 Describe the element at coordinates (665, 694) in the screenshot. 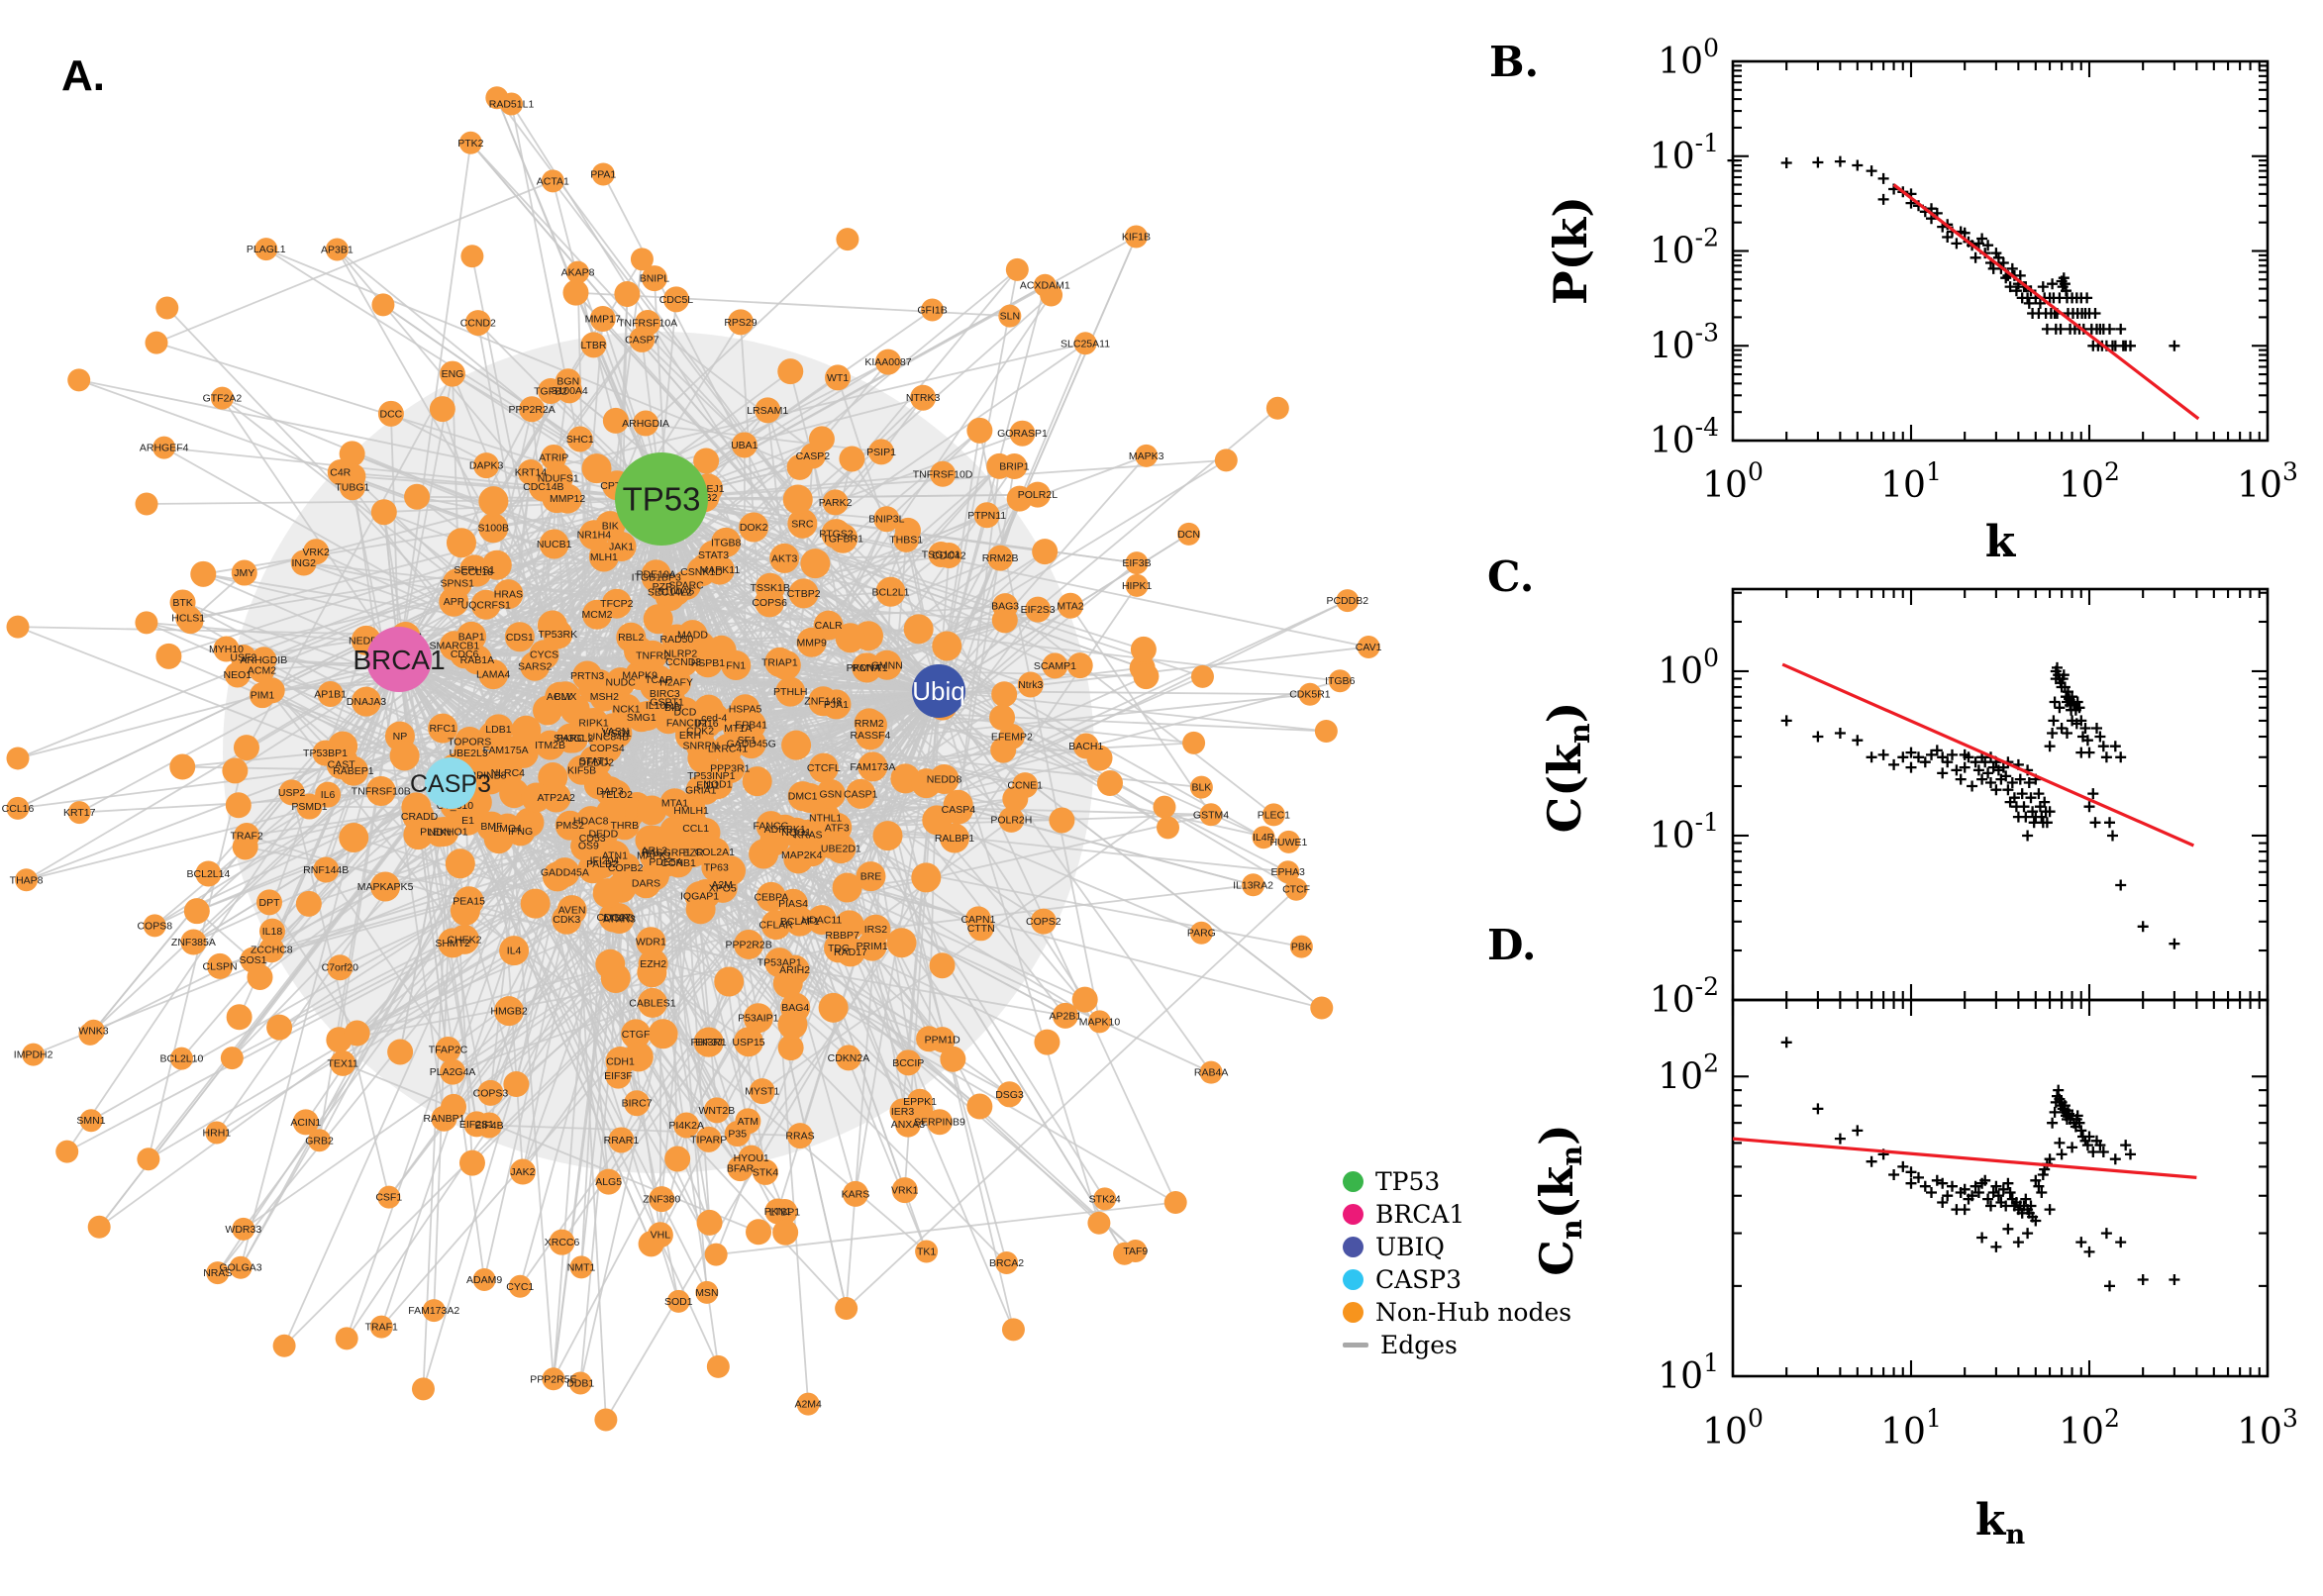

I see `gene-label: BIRC3` at that location.